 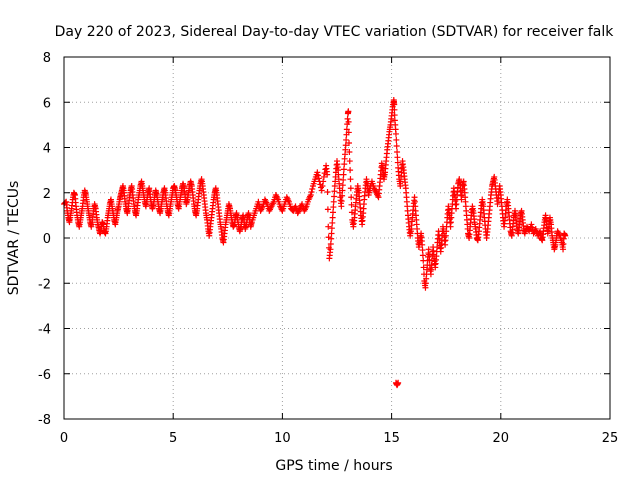 I want to click on y-tick-label: -8, so click(x=44, y=420).